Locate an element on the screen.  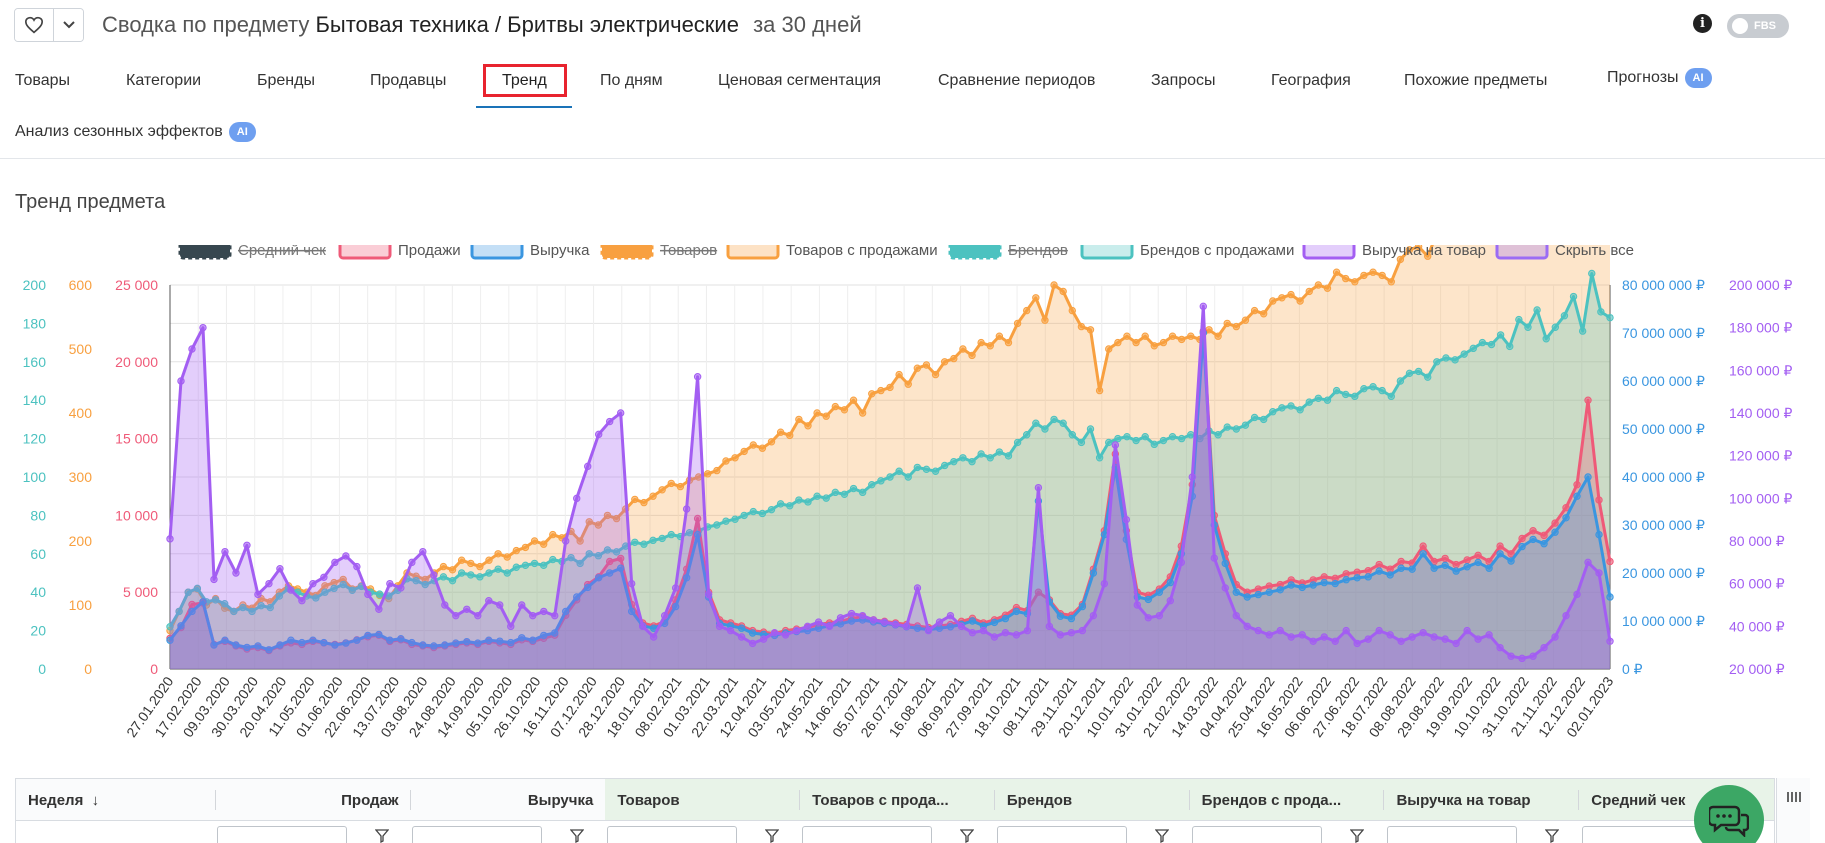
tab-seasonal-analysis: Анализ сезонных эффектов AI is located at coordinates (135, 132).